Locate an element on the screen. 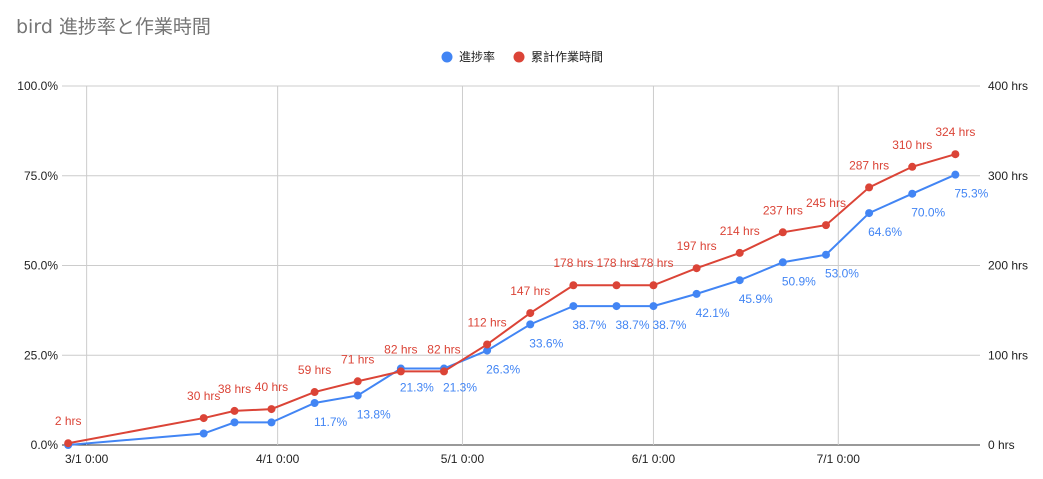  data-label: 71 hrs is located at coordinates (357, 359).